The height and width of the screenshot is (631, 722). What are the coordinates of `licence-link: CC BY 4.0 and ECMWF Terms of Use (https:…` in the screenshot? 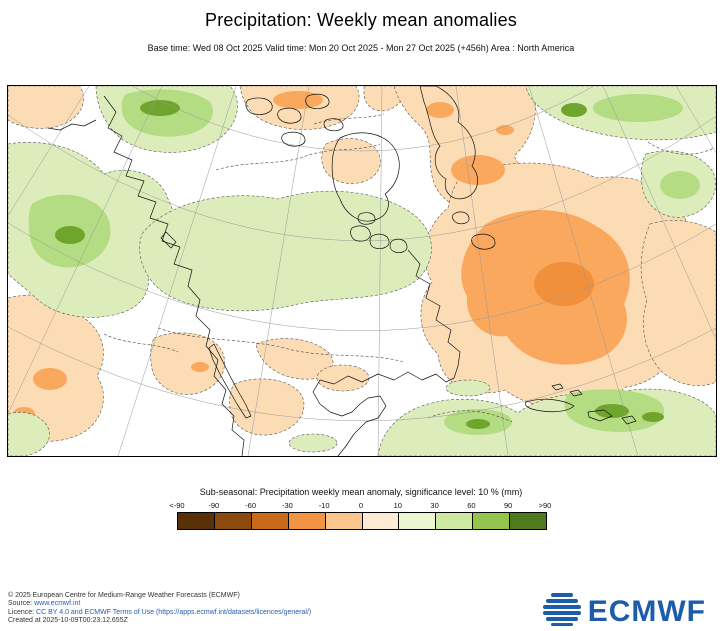 It's located at (174, 612).